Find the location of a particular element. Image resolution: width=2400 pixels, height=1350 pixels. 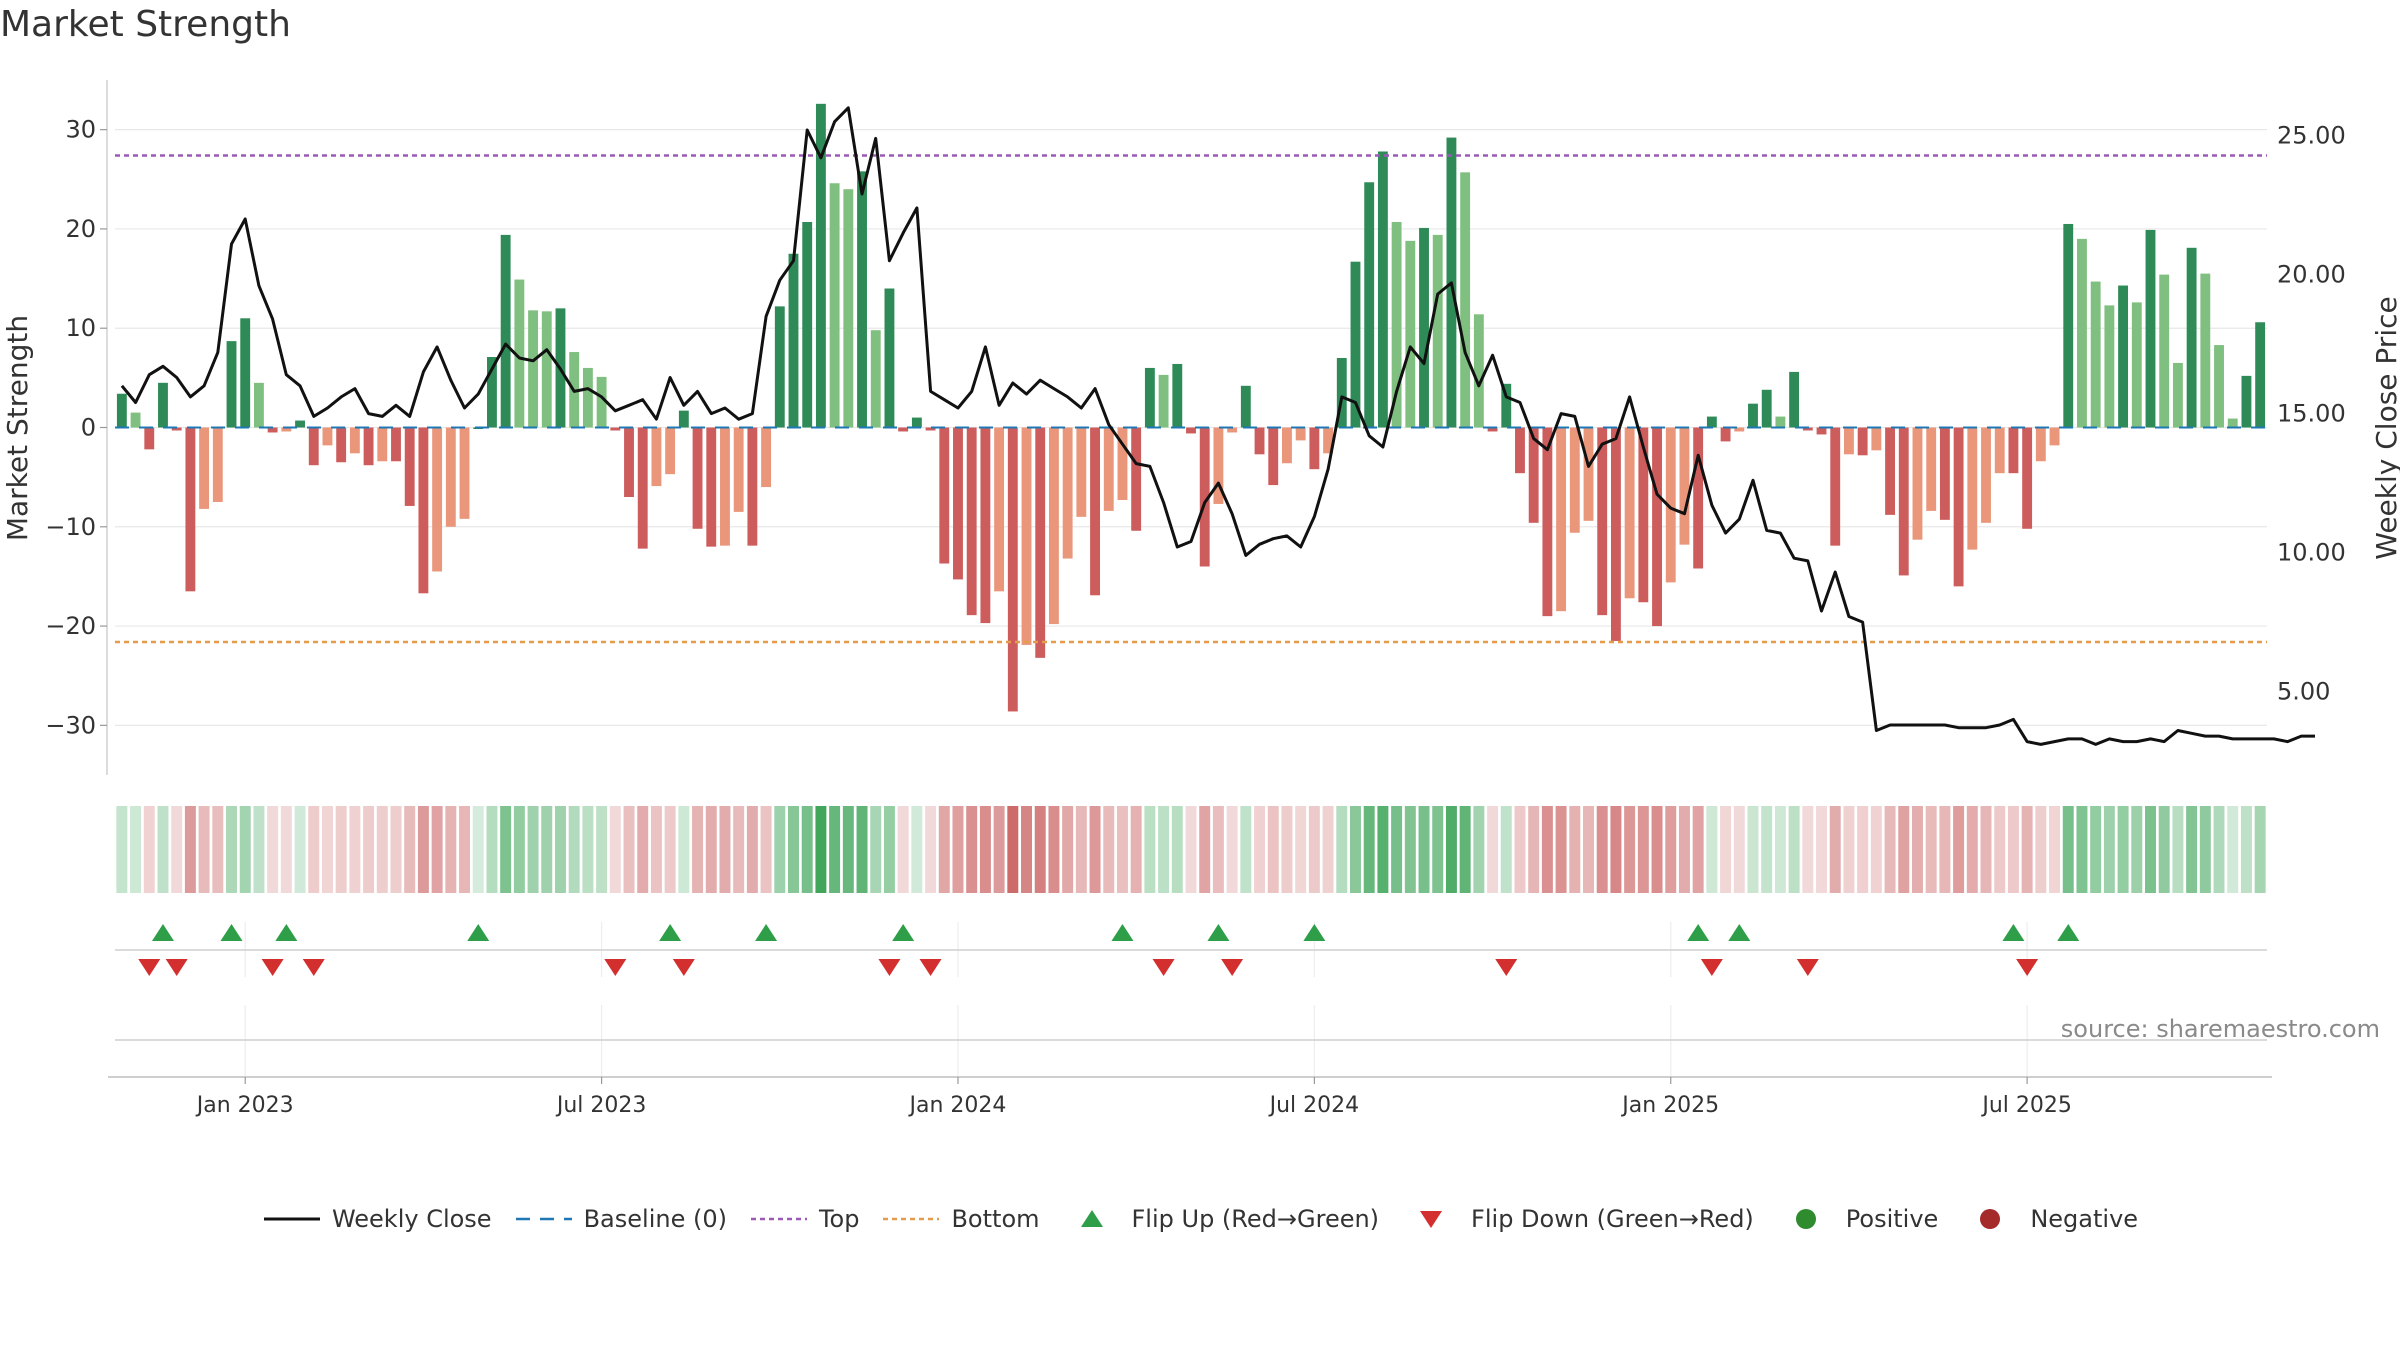

right-tick-label: 15.00 is located at coordinates (2311, 414).